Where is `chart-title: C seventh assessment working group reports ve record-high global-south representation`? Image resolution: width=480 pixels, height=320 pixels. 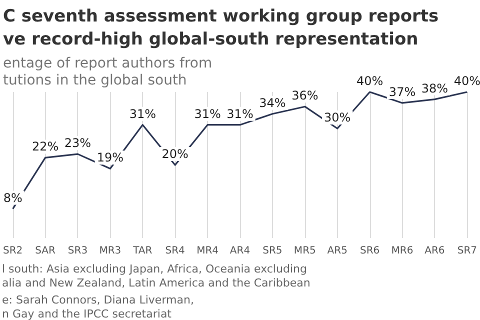
chart-title: C seventh assessment working group reports ve record-high global-south representation is located at coordinates (221, 28).